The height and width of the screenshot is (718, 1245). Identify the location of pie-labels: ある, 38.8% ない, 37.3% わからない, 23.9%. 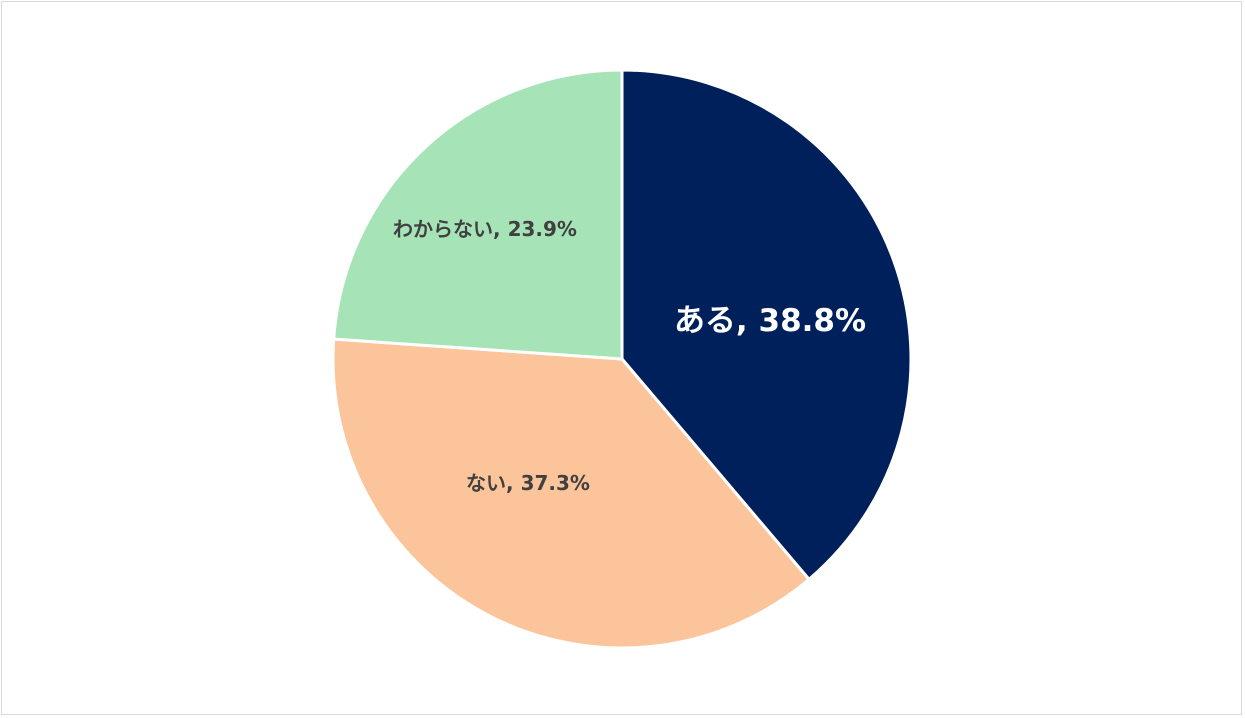
(629, 356).